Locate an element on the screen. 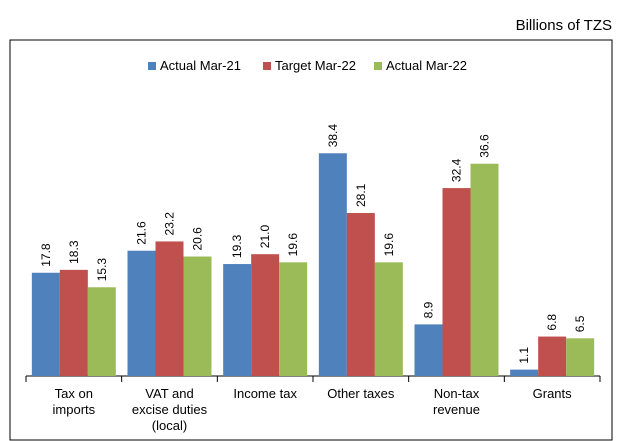  data-label: 6.5 is located at coordinates (580, 323).